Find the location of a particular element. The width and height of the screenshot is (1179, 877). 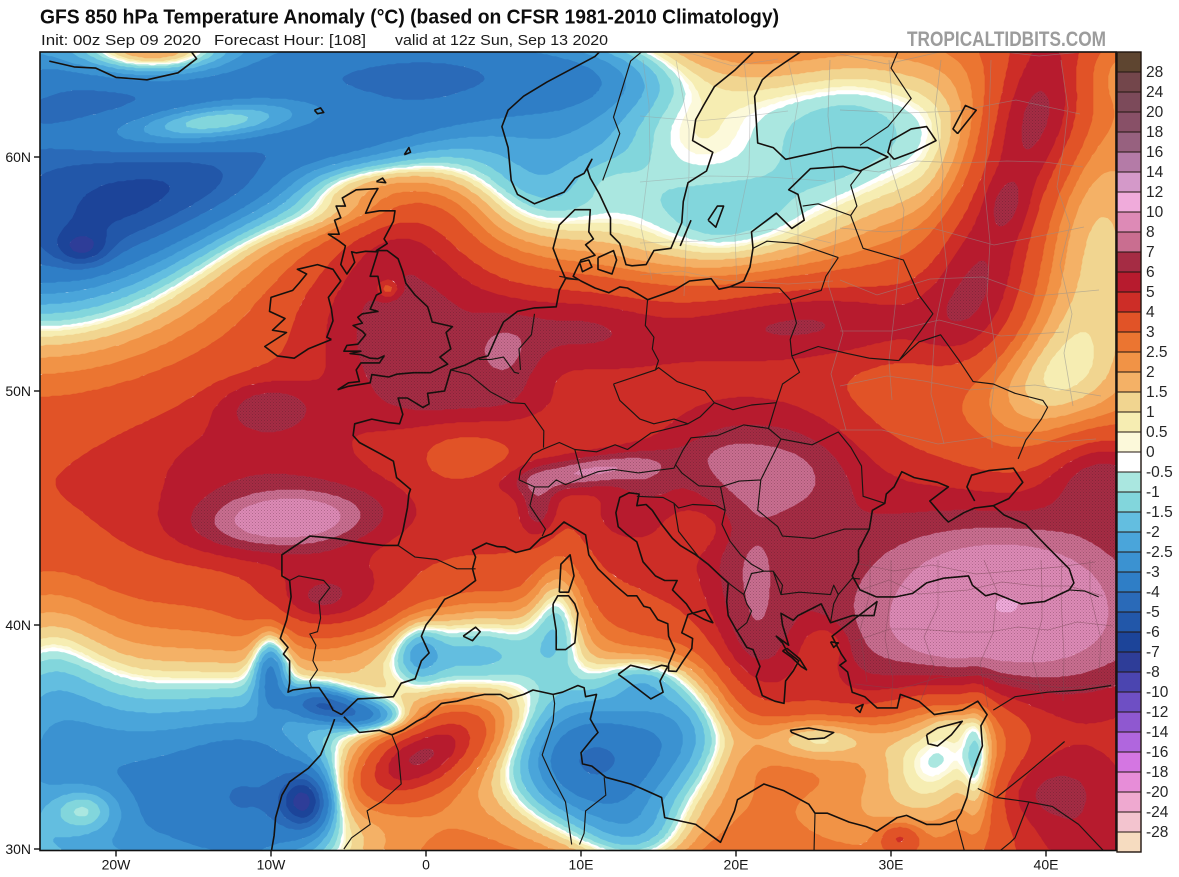

svg-text: Init: 00z Sep 09 2020 is located at coordinates (121, 40).